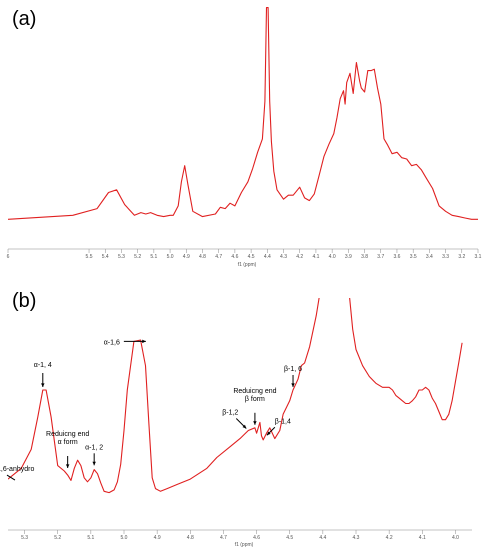 The width and height of the screenshot is (486, 550). What do you see at coordinates (364, 257) in the screenshot?
I see `x-tick-label: 3.8` at bounding box center [364, 257].